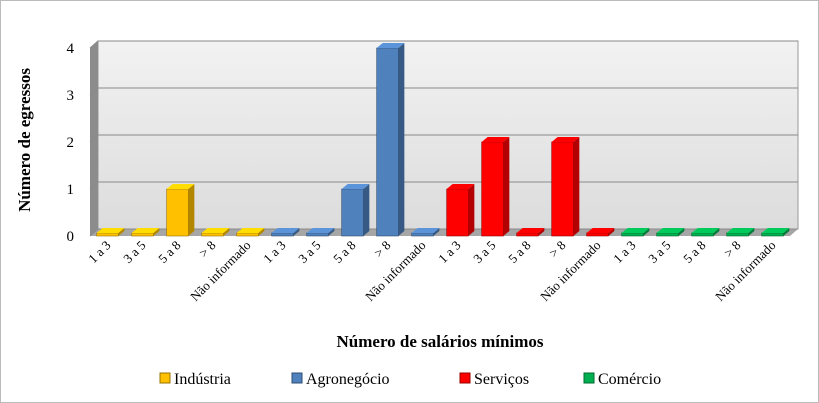  I want to click on y-tick-label: 4, so click(71, 49).